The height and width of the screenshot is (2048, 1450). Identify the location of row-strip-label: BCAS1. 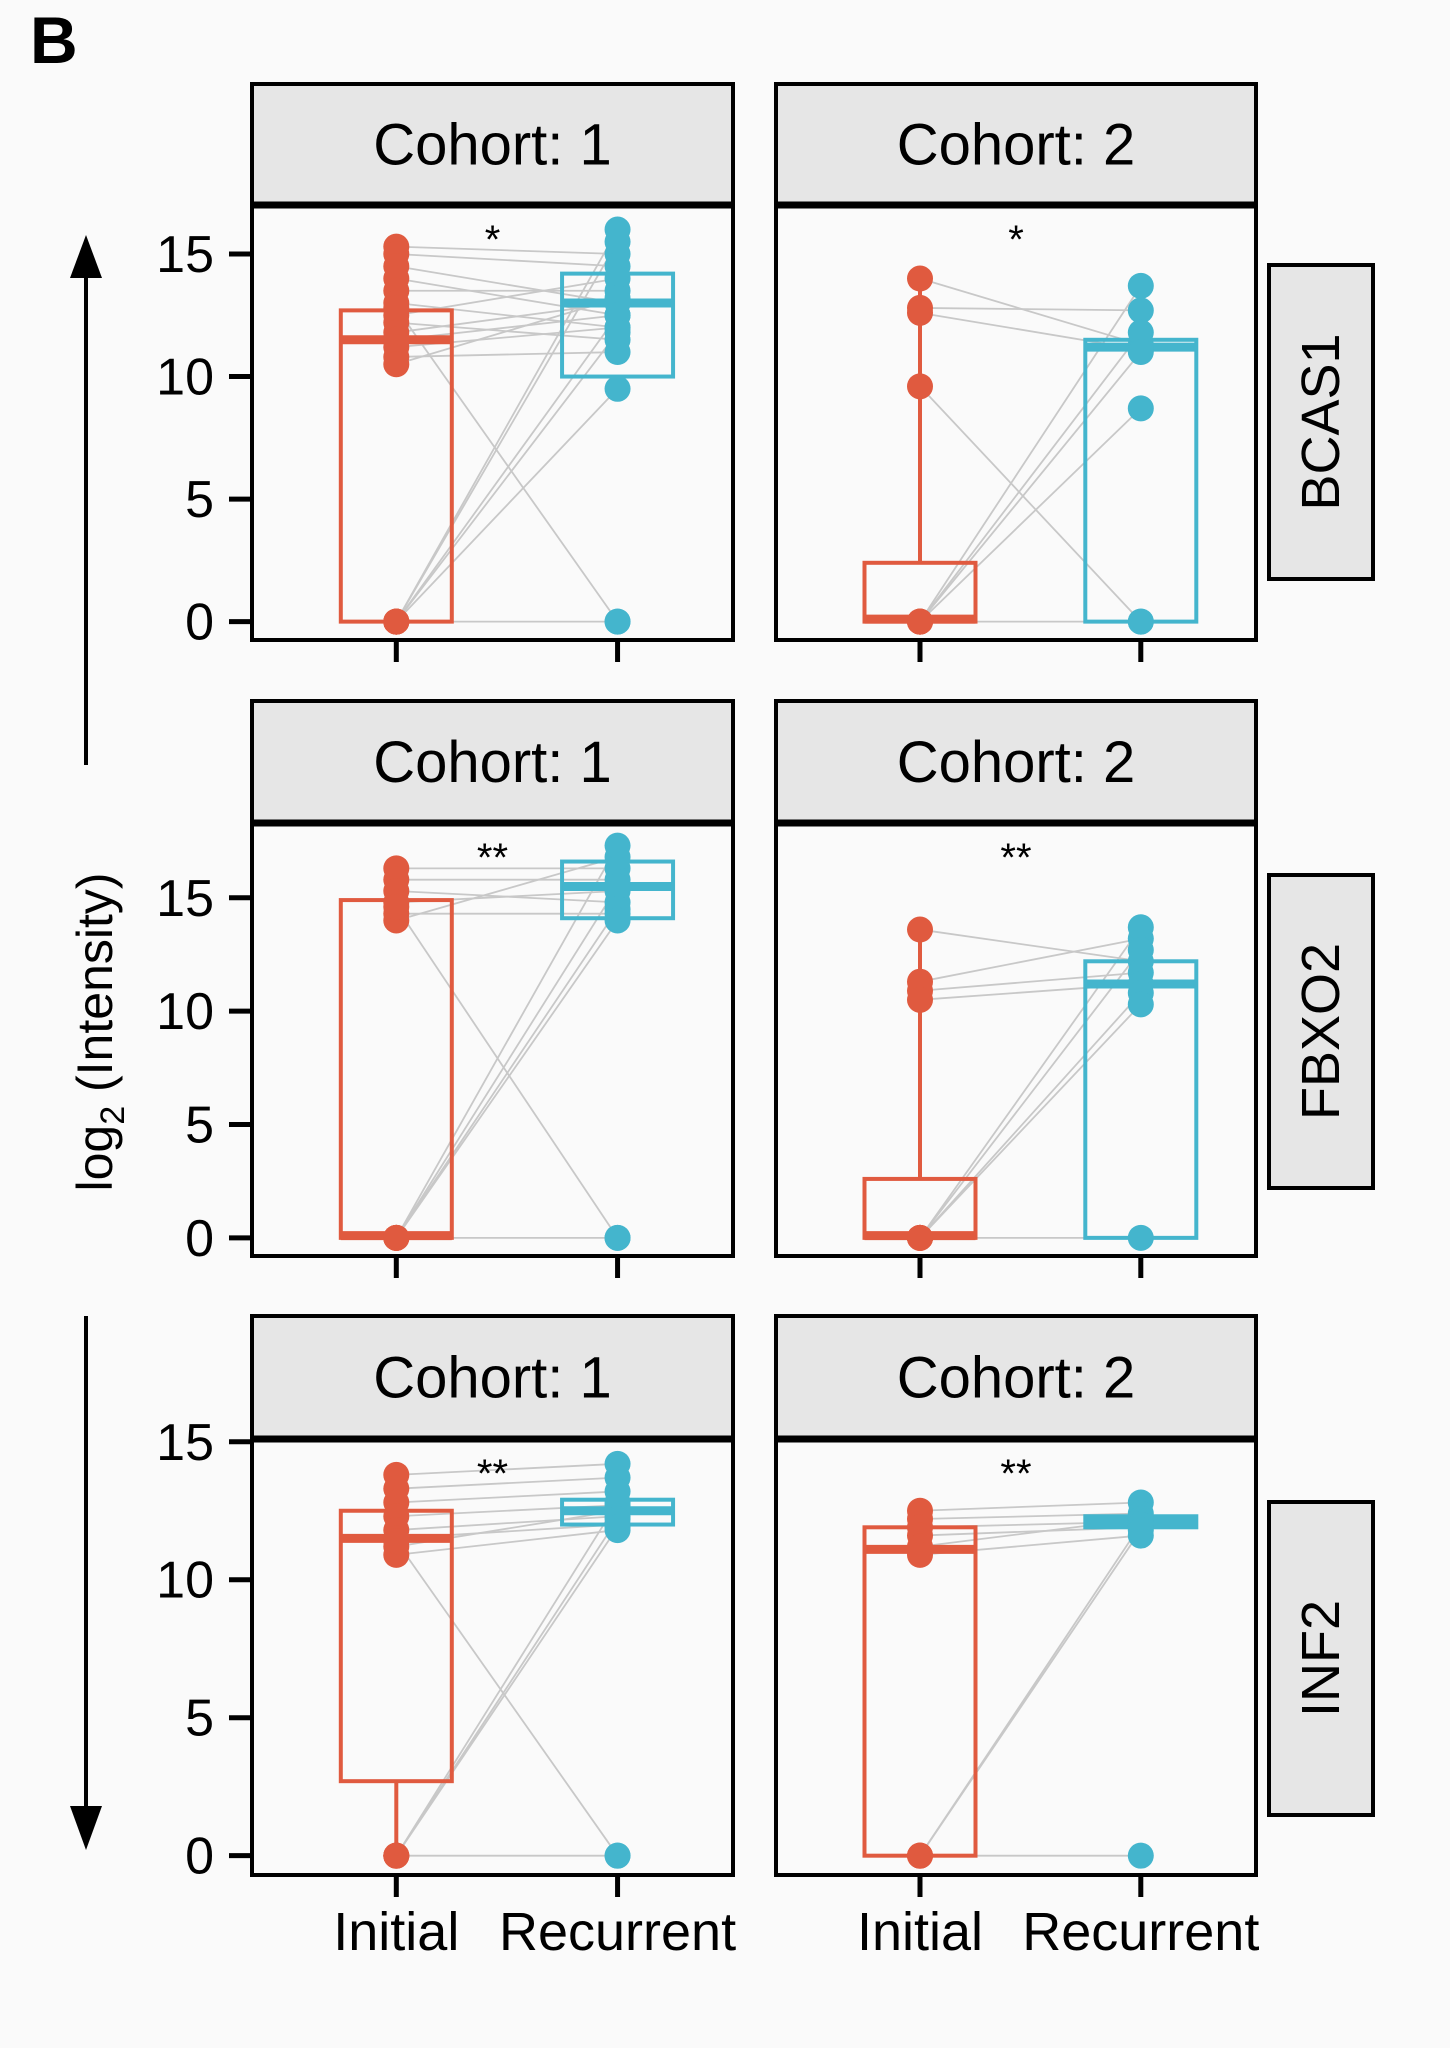
(1321, 421).